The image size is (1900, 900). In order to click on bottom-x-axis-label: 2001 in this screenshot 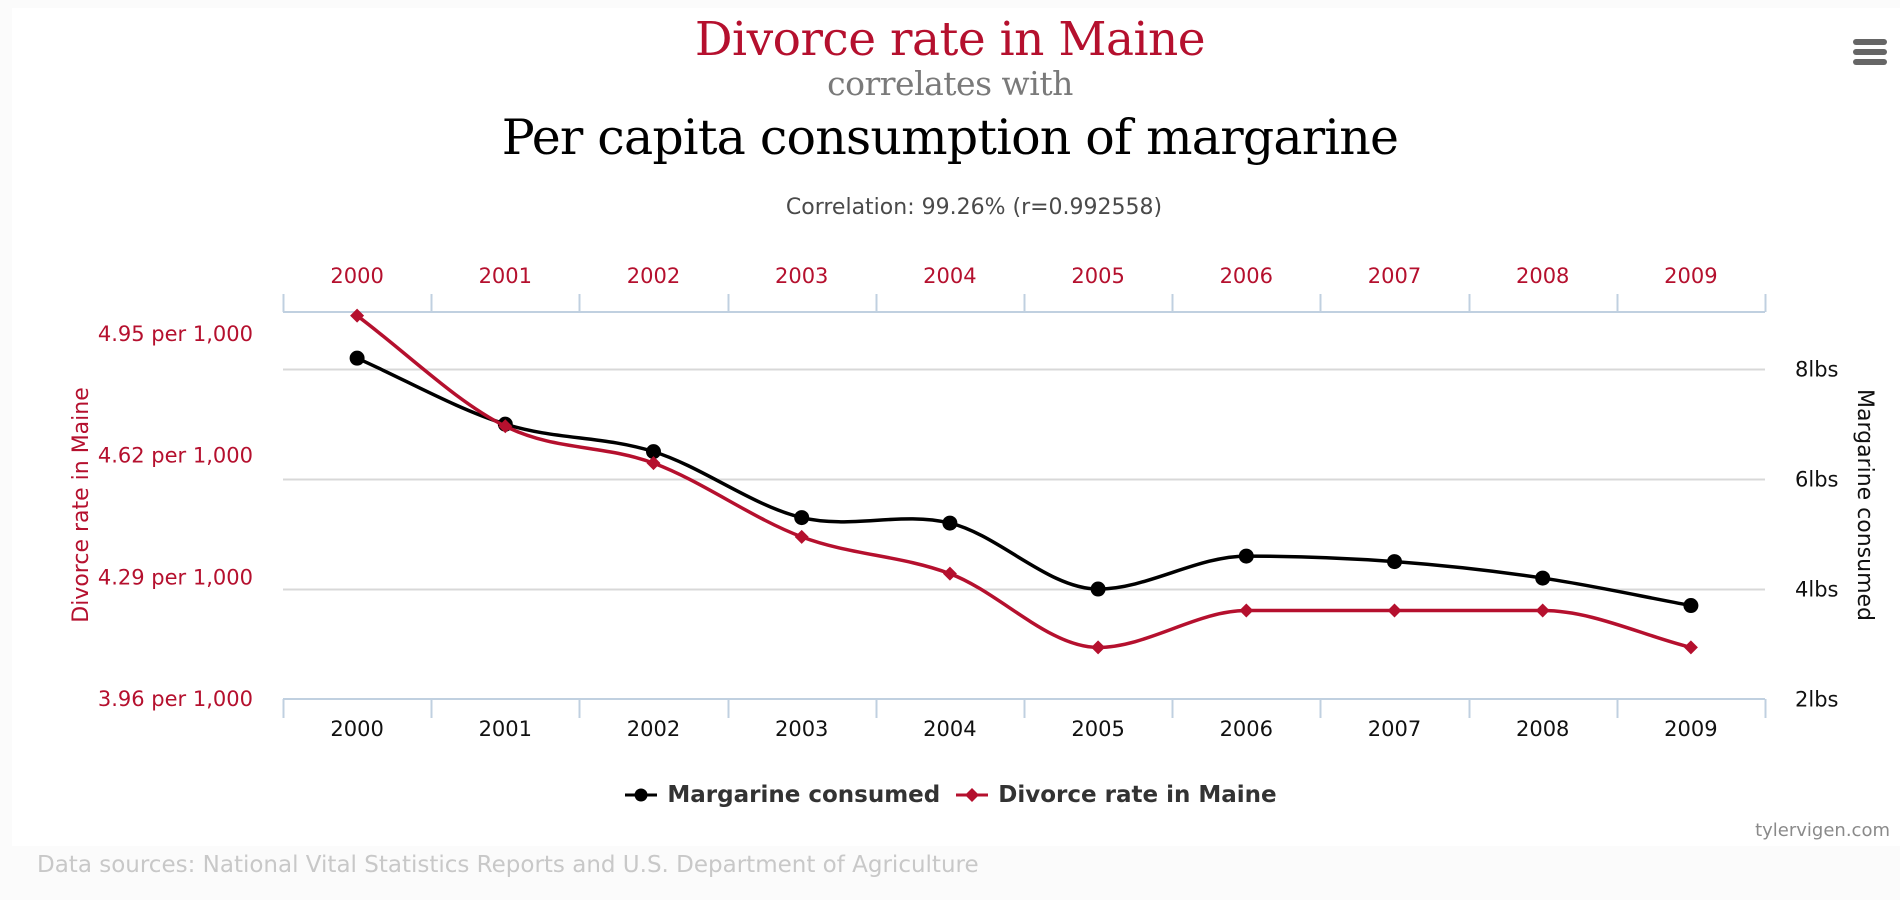, I will do `click(505, 729)`.